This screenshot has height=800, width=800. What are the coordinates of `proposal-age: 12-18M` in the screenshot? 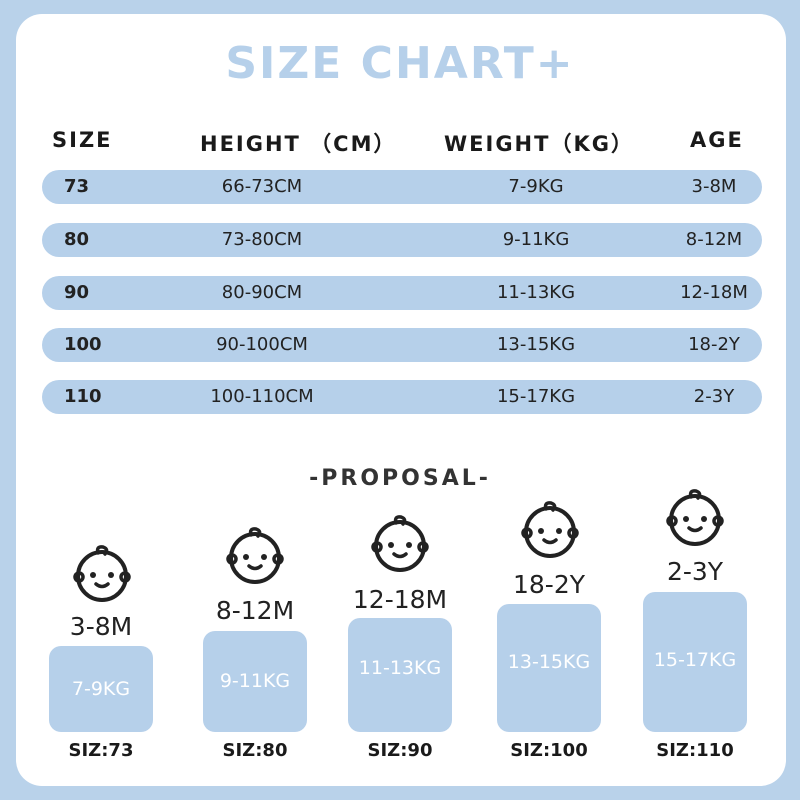 It's located at (400, 599).